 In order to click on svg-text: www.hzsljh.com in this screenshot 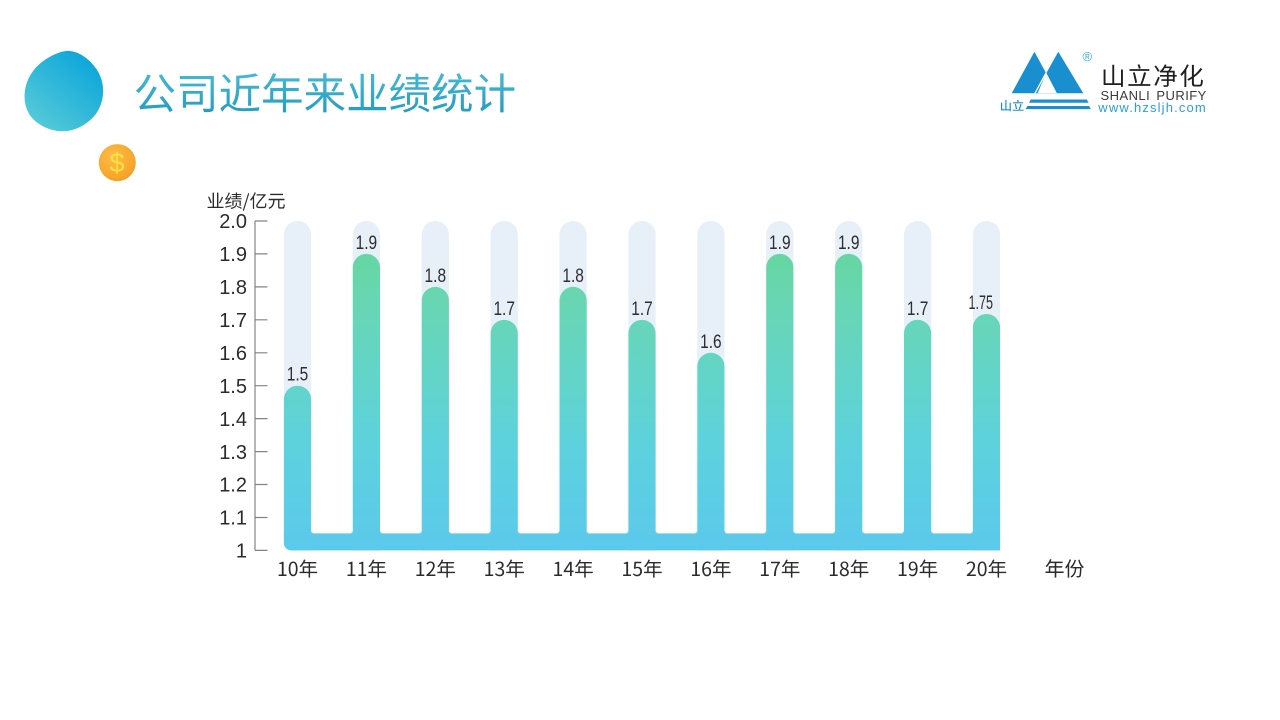, I will do `click(1152, 107)`.